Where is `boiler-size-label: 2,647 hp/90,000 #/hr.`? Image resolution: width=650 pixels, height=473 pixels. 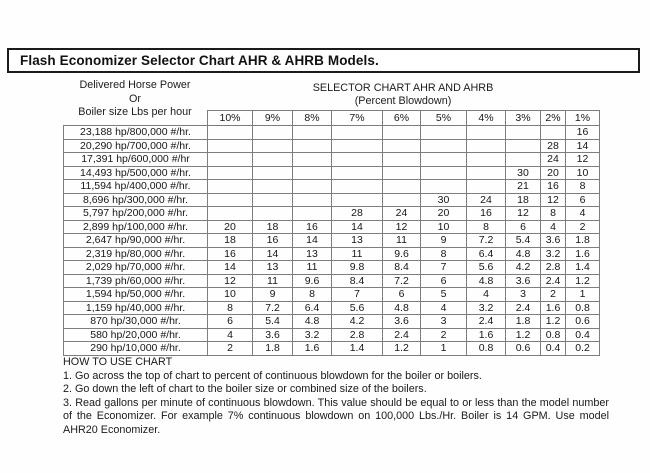 boiler-size-label: 2,647 hp/90,000 #/hr. is located at coordinates (135, 240).